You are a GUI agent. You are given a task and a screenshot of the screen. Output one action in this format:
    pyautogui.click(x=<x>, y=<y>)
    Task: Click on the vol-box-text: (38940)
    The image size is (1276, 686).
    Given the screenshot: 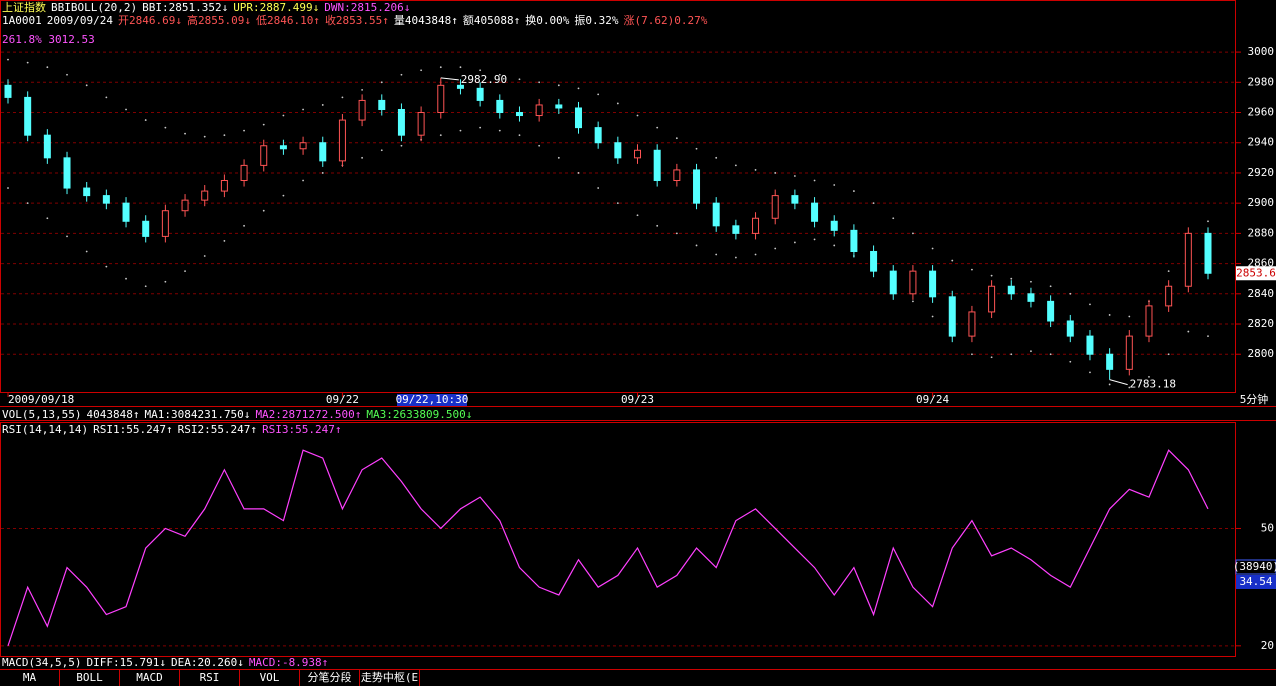 What is the action you would take?
    pyautogui.click(x=1254, y=566)
    